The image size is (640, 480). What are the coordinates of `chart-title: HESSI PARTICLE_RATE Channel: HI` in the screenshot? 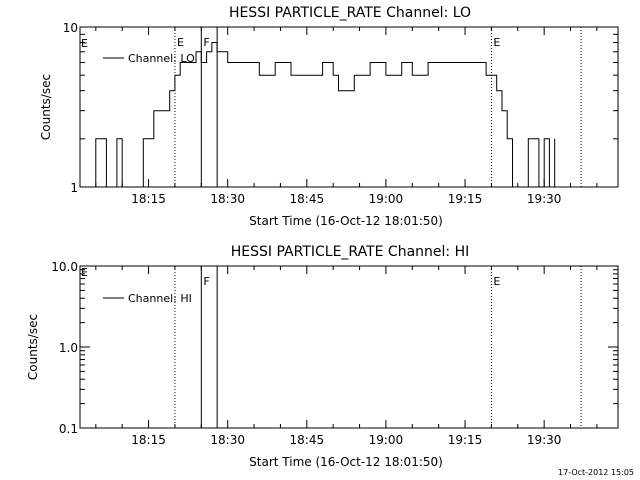 It's located at (350, 252).